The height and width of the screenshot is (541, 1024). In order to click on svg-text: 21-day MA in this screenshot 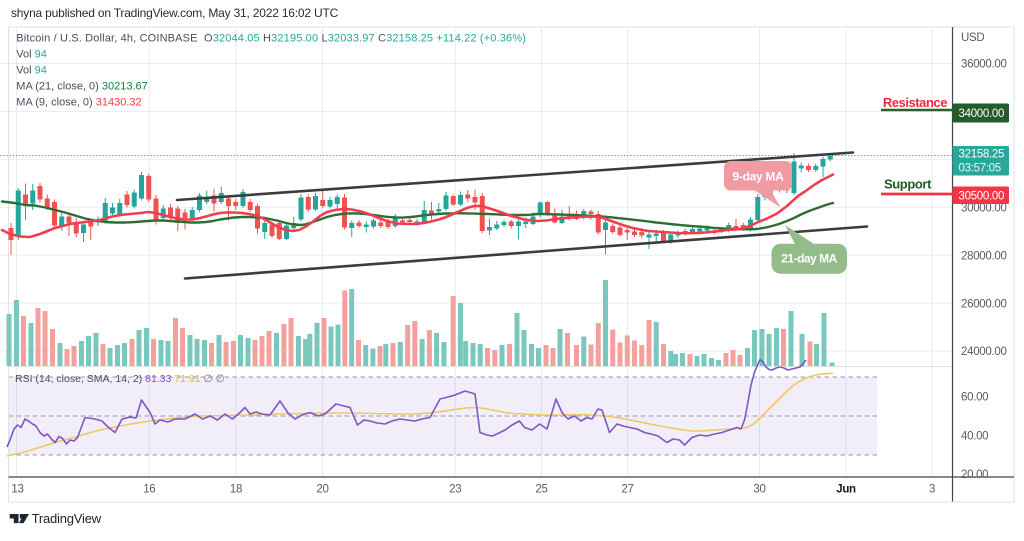, I will do `click(809, 258)`.